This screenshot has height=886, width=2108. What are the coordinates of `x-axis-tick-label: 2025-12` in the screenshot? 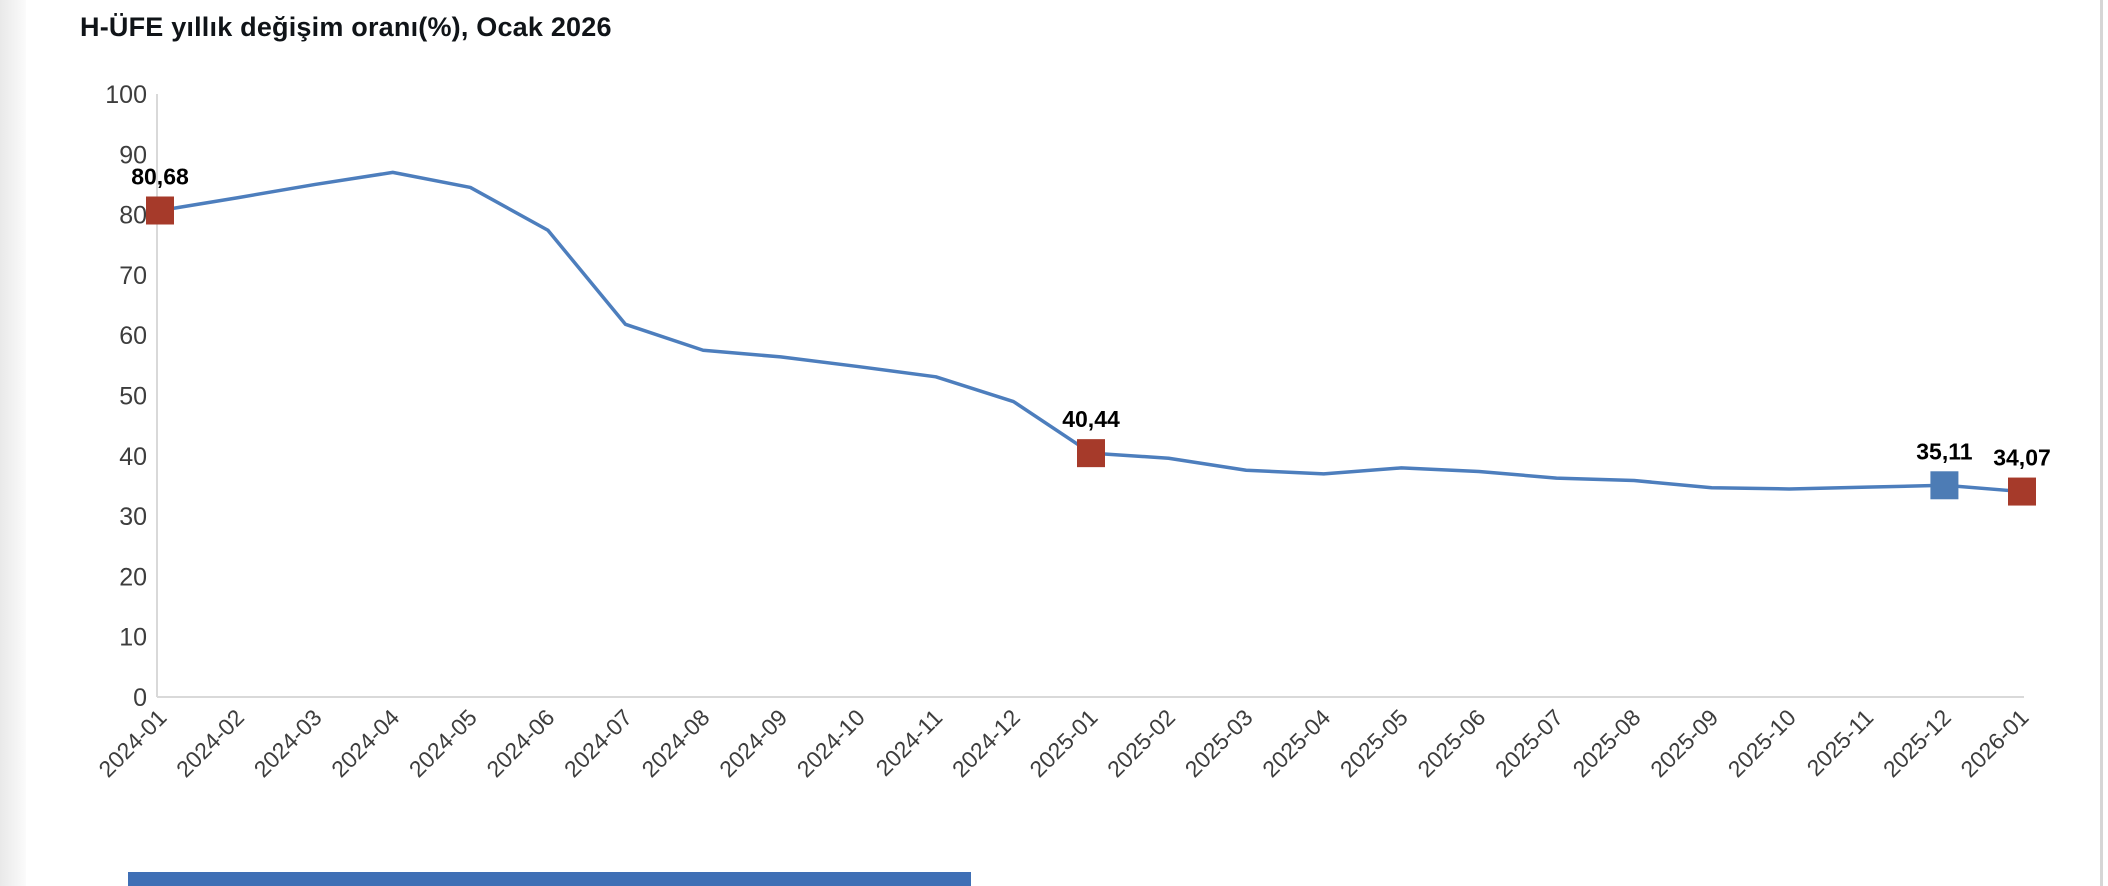 It's located at (1917, 743).